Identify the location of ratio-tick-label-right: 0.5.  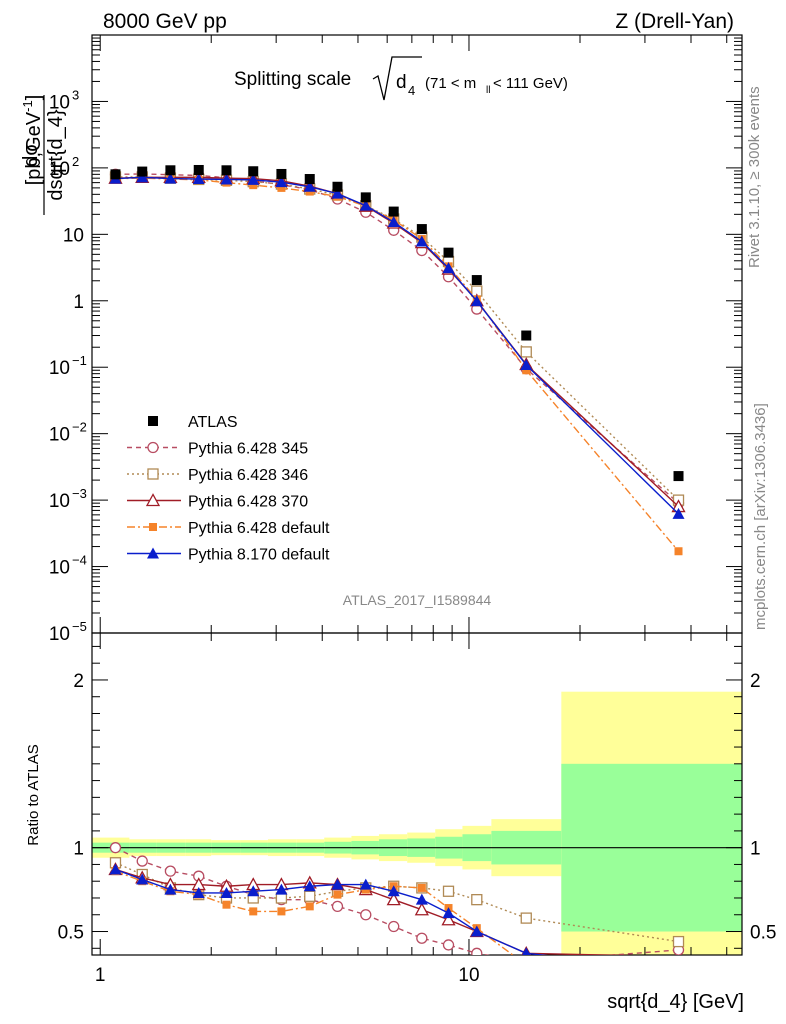
(763, 933).